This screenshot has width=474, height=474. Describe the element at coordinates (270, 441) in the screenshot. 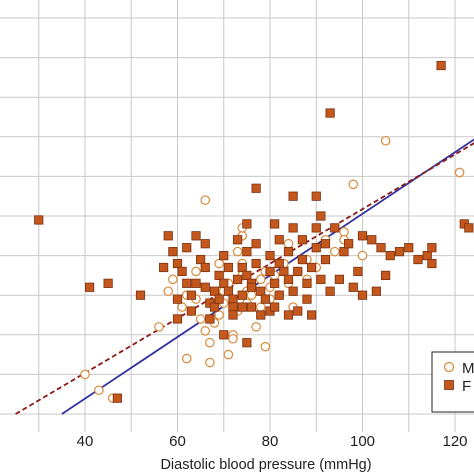

I see `x-tick-label: 80` at that location.